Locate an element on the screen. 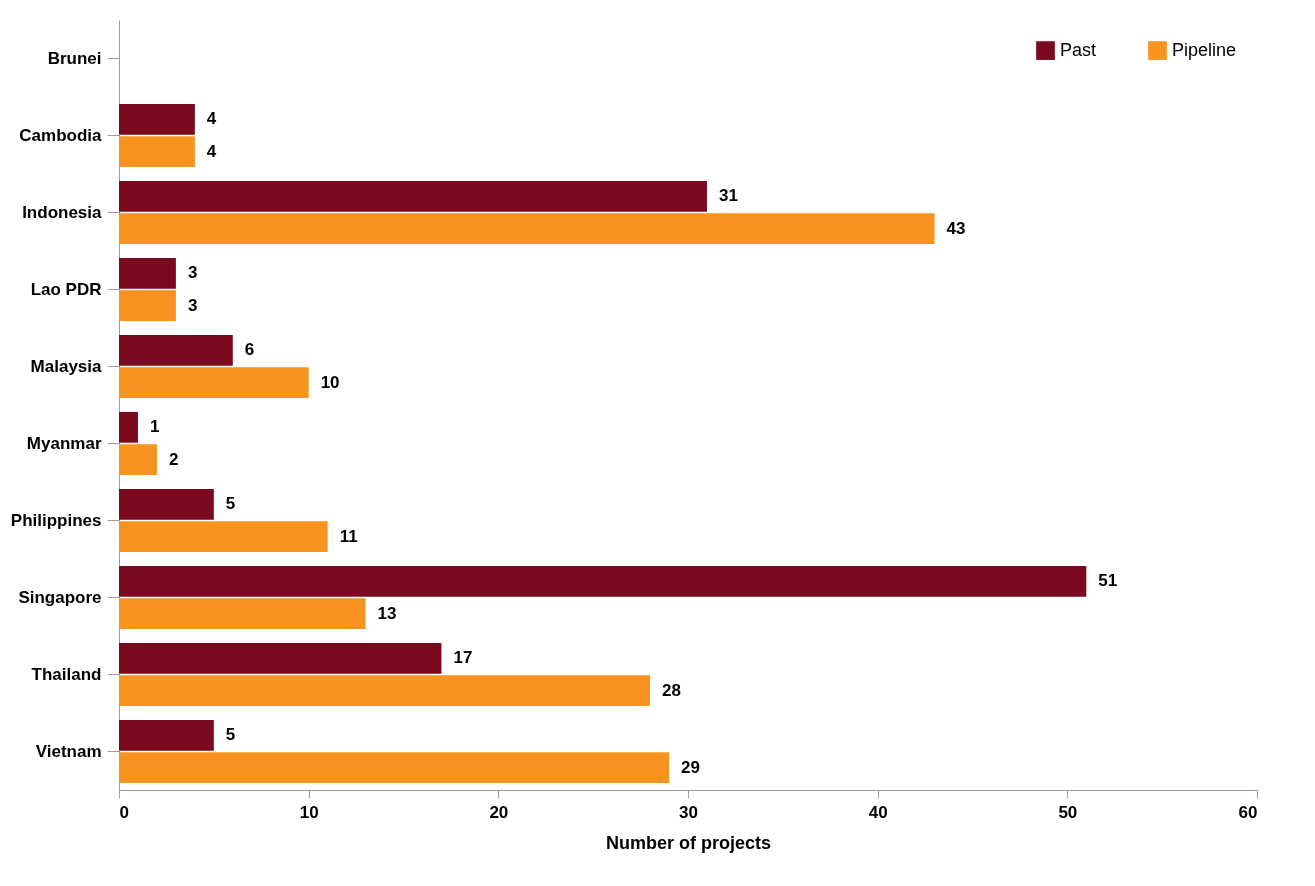 The image size is (1315, 886). data-label: 2 is located at coordinates (173, 459).